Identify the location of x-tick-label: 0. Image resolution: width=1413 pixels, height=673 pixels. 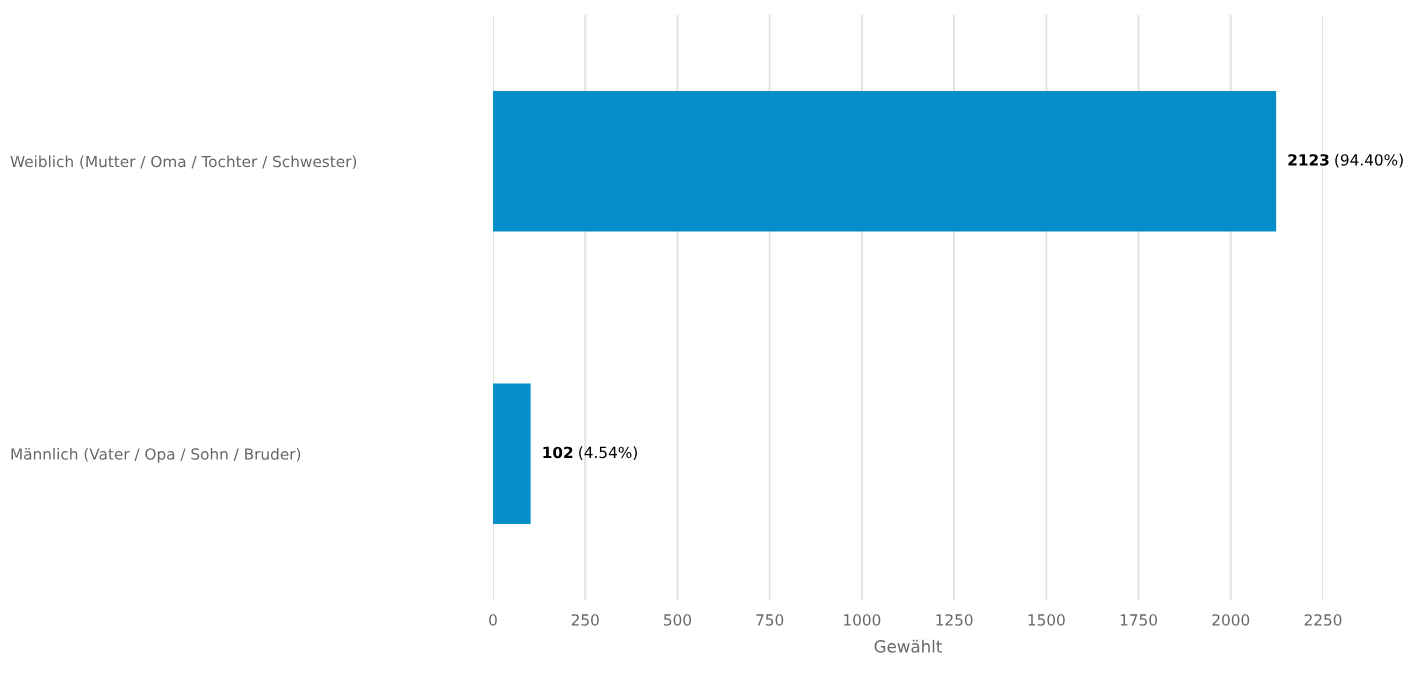
(493, 620).